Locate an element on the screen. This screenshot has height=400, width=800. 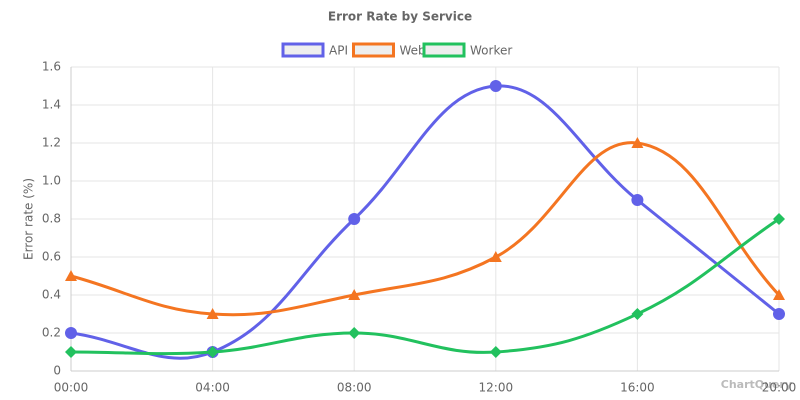
y-tick-label: 0 is located at coordinates (57, 371).